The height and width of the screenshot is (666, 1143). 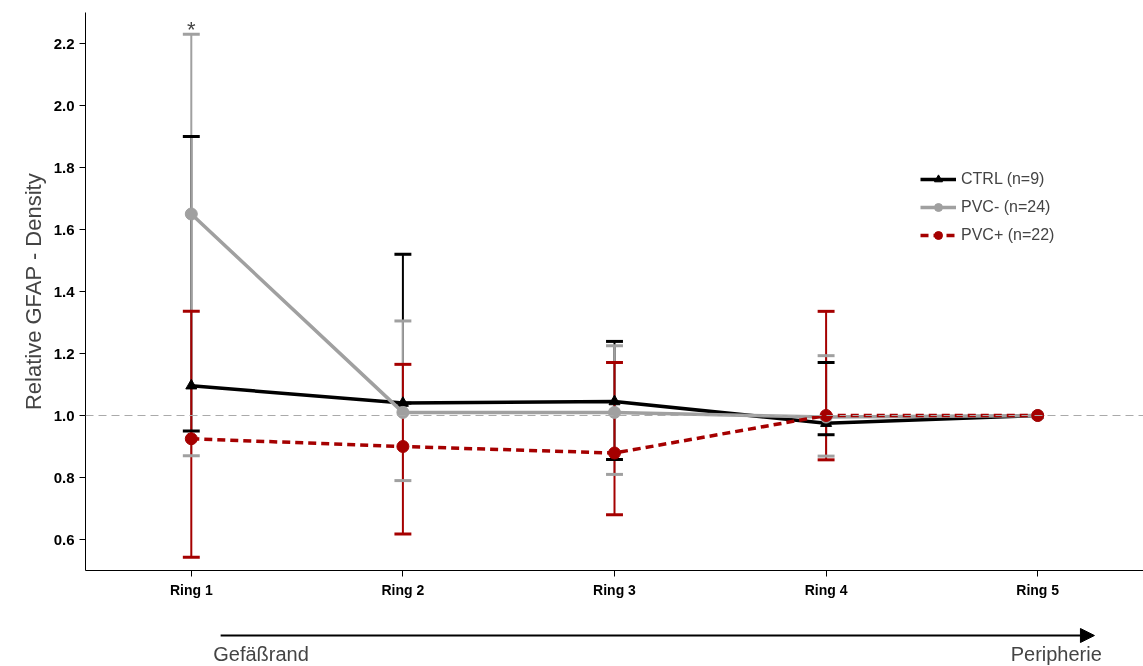 What do you see at coordinates (1038, 589) in the screenshot?
I see `x-tick-label: Ring 5` at bounding box center [1038, 589].